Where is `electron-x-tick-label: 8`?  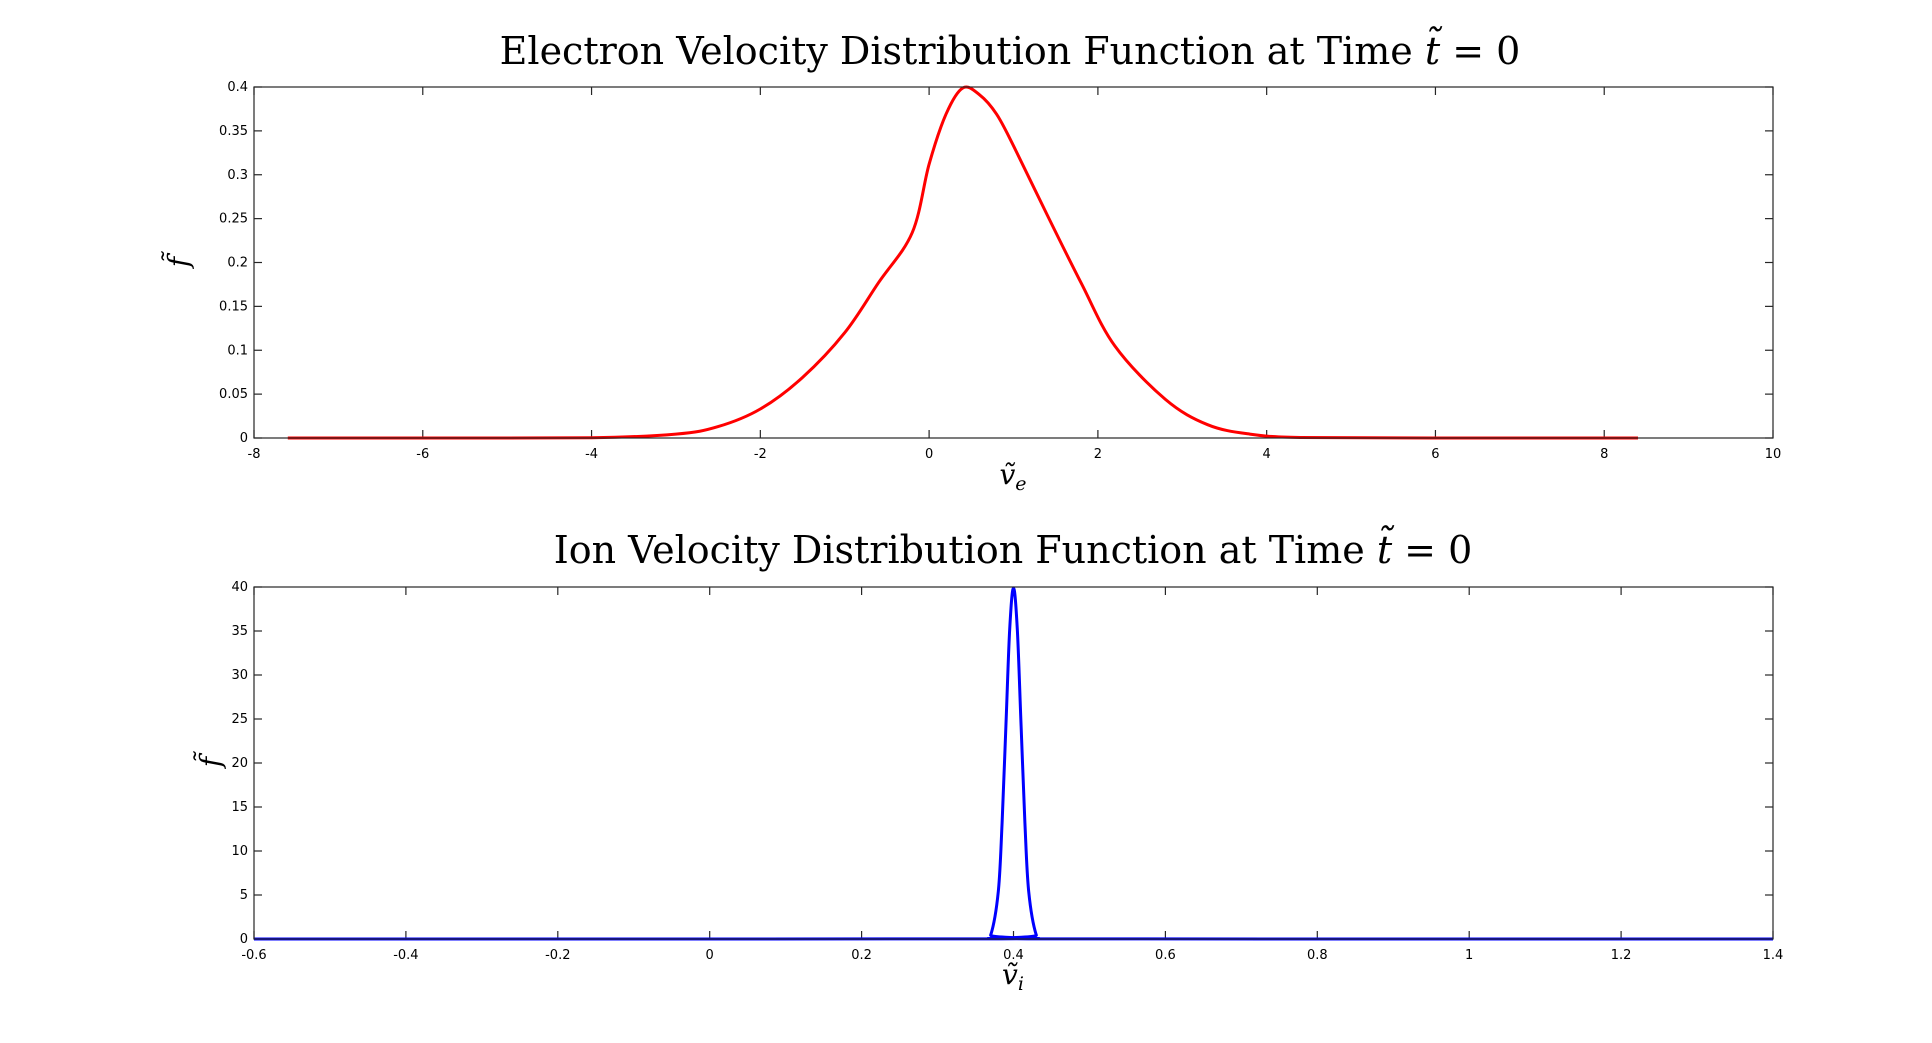 electron-x-tick-label: 8 is located at coordinates (1604, 454).